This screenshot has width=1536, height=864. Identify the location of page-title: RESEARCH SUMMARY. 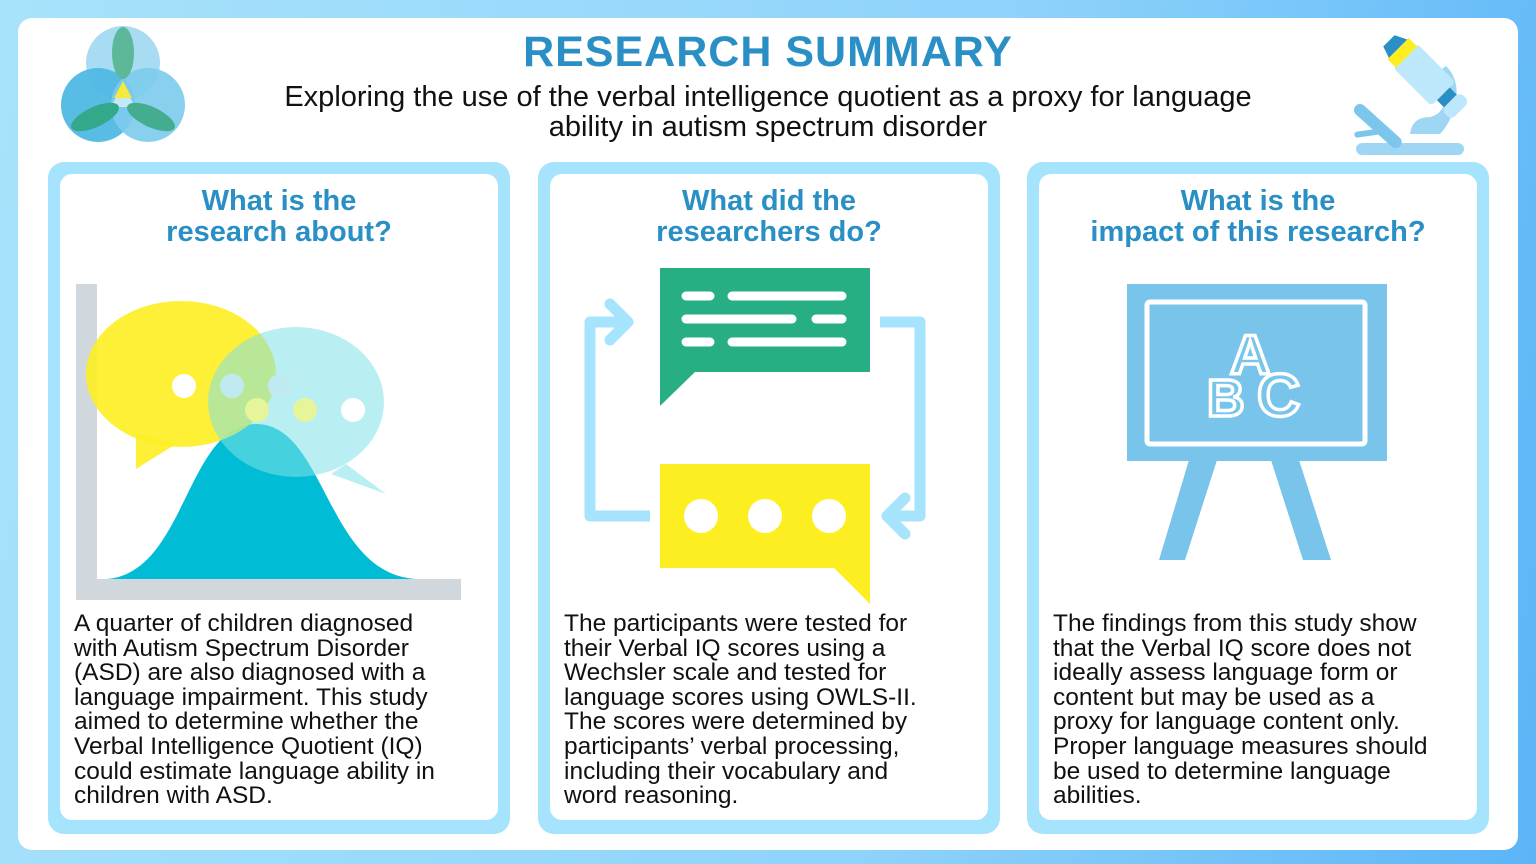
(768, 52).